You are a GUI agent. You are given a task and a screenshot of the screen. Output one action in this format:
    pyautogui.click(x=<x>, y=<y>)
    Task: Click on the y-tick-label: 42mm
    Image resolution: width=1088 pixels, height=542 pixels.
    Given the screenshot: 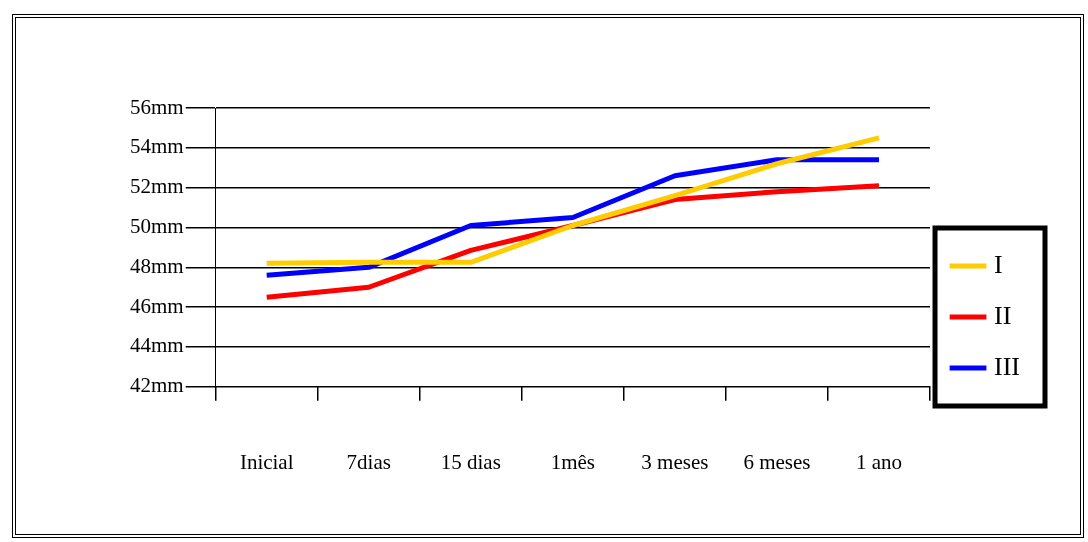 What is the action you would take?
    pyautogui.click(x=157, y=385)
    